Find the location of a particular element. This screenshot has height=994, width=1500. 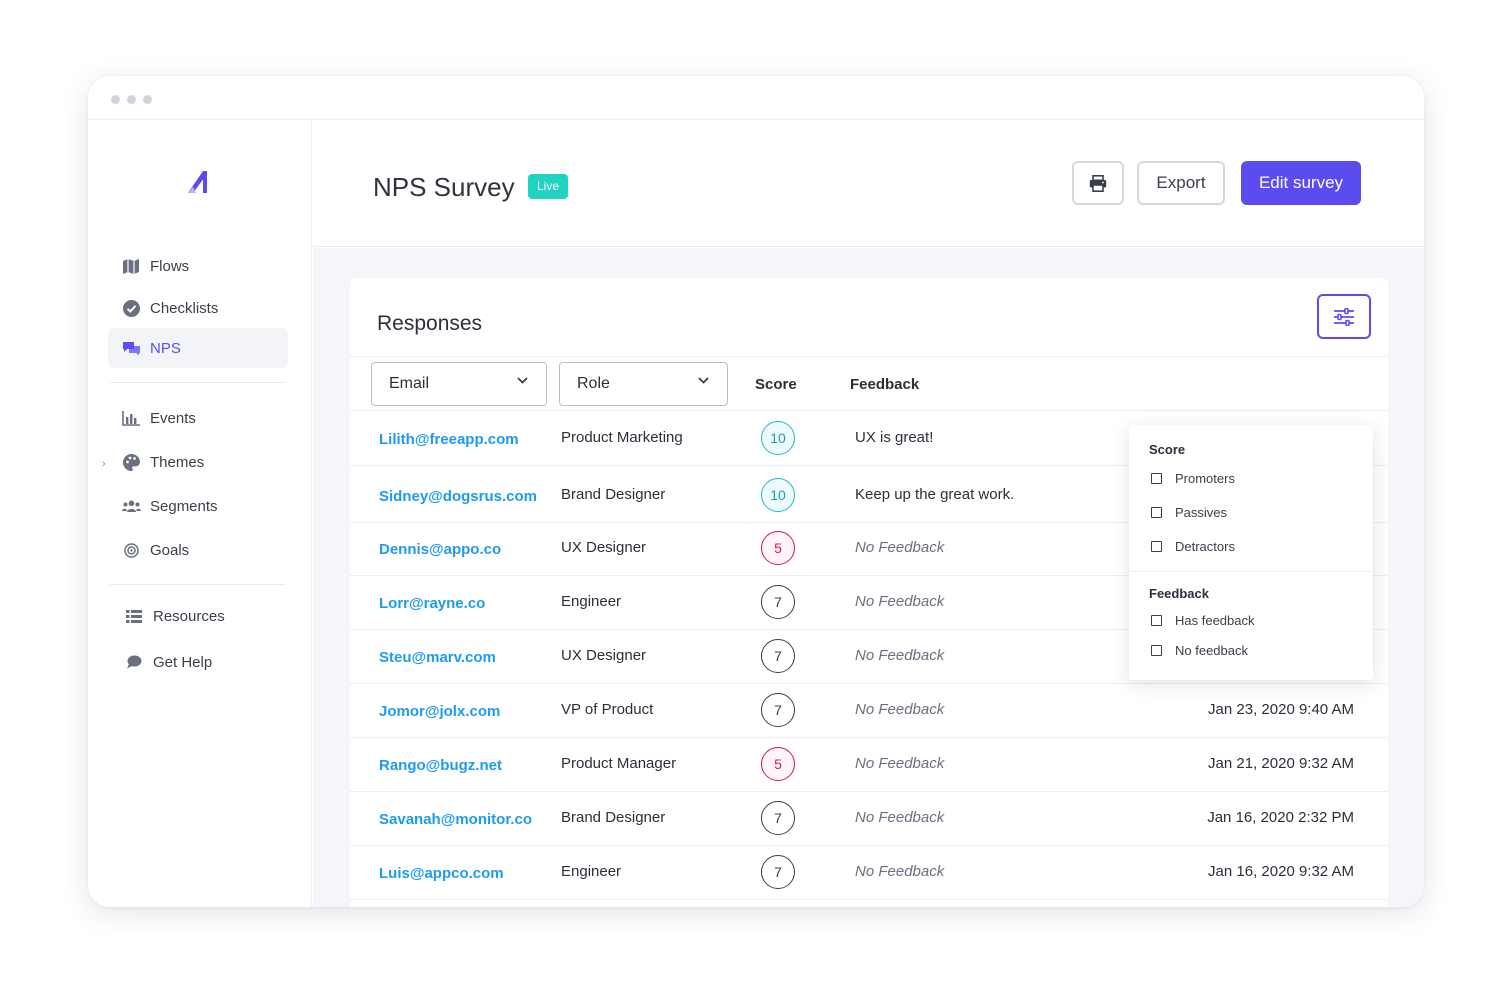

sidebar-item-goals: Goals is located at coordinates (198, 550).